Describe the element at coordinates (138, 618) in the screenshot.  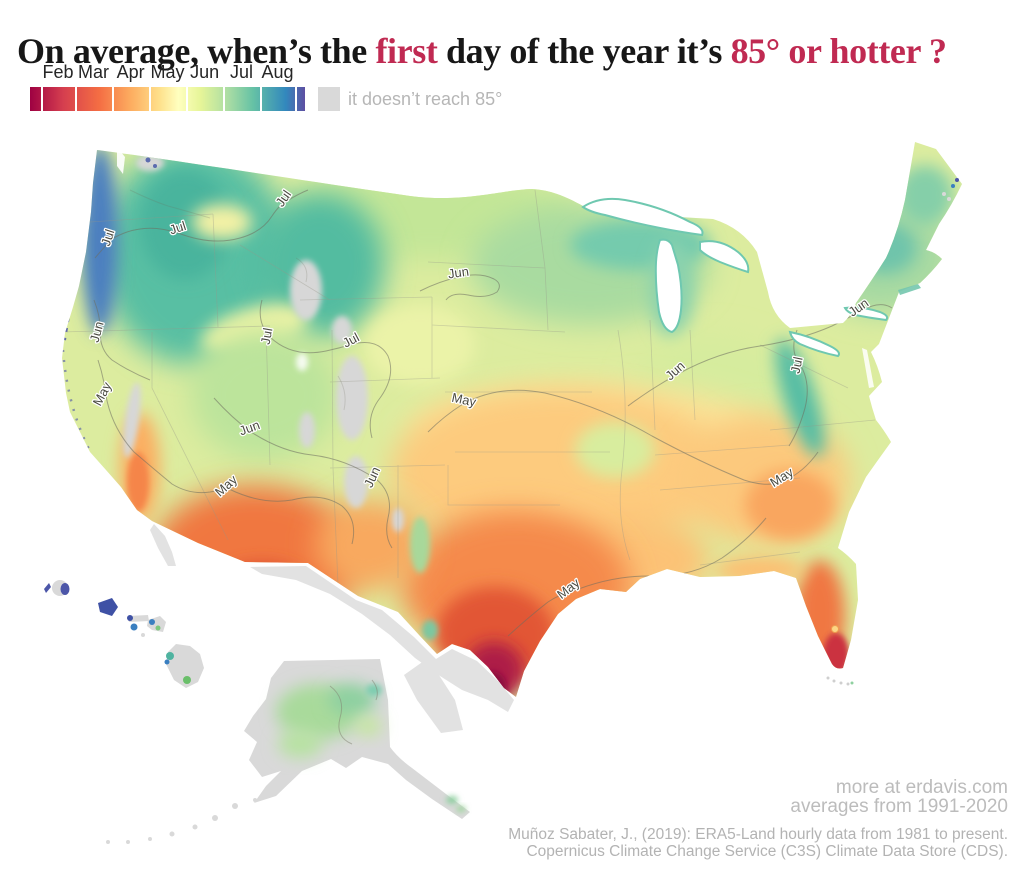
I see `molokai` at that location.